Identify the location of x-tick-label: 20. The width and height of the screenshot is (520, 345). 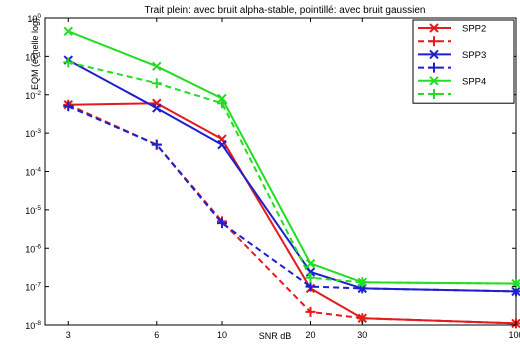
(310, 335).